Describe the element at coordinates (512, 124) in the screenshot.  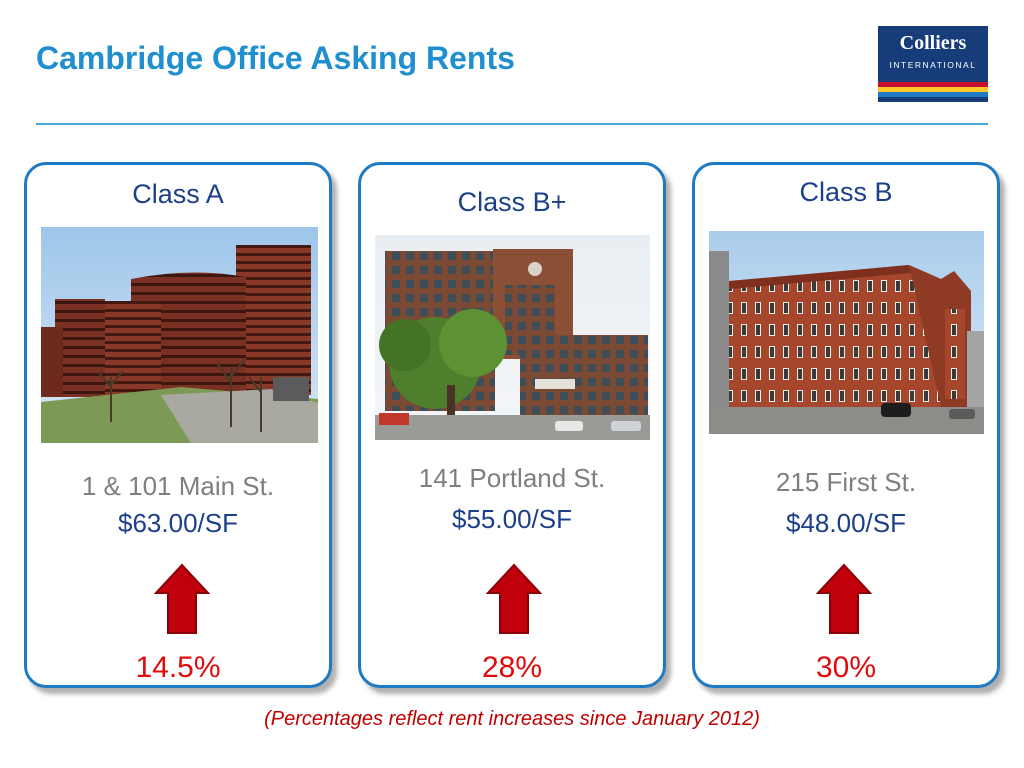
I see `title-divider` at that location.